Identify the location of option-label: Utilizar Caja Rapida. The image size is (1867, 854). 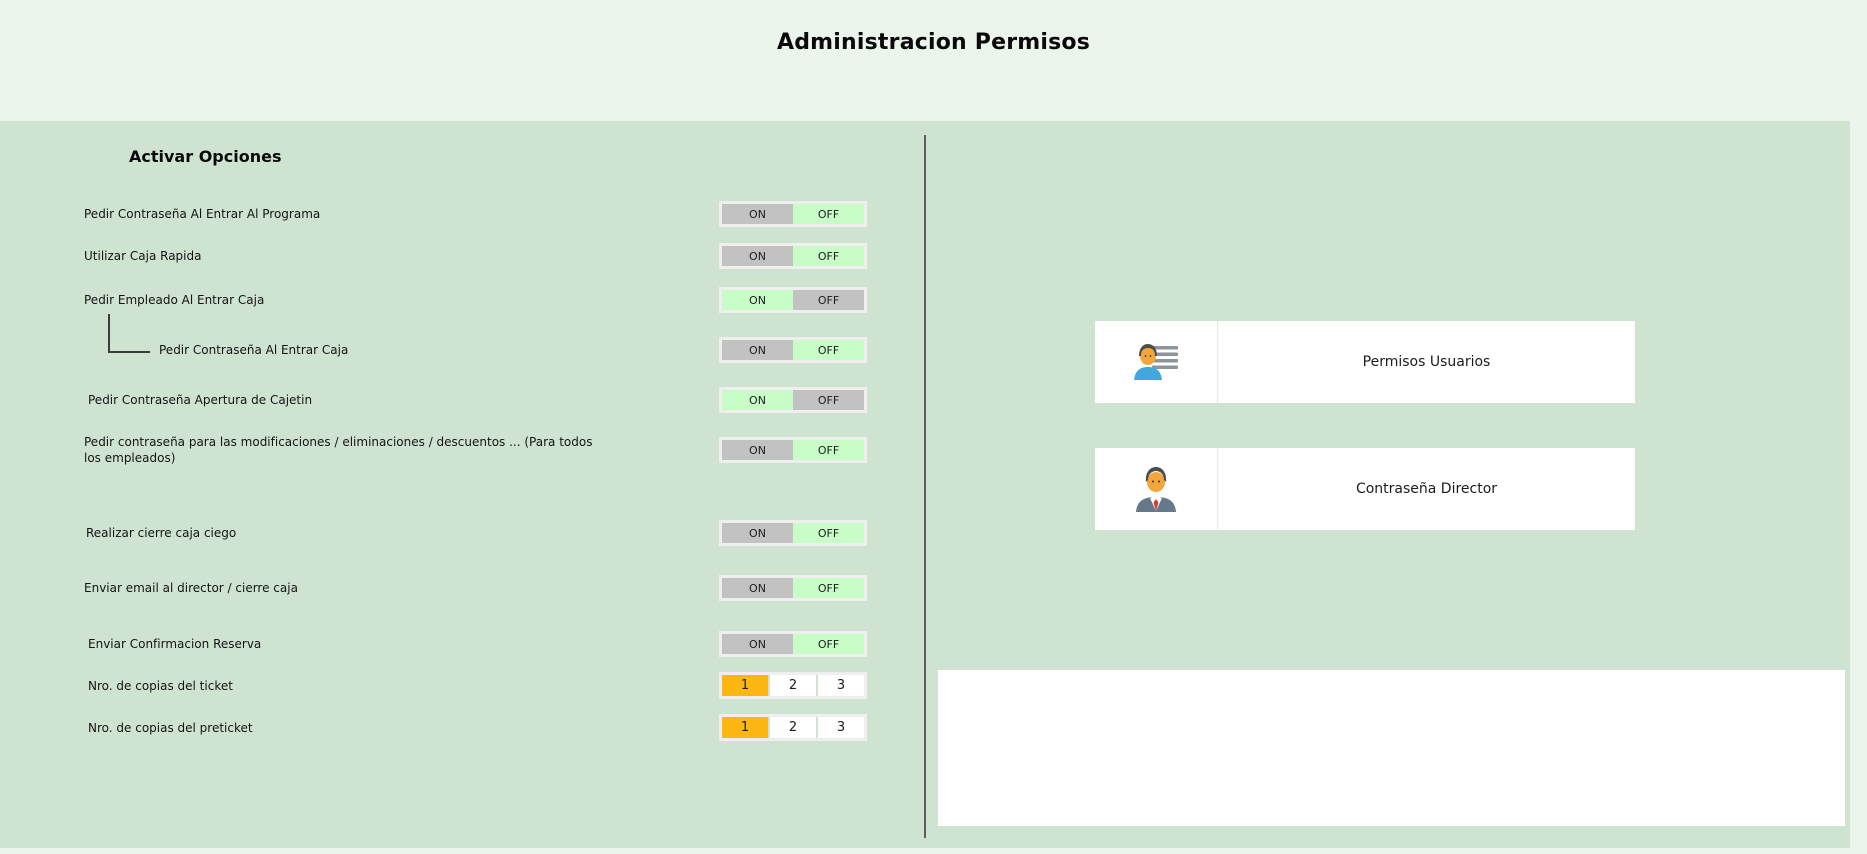
(143, 256).